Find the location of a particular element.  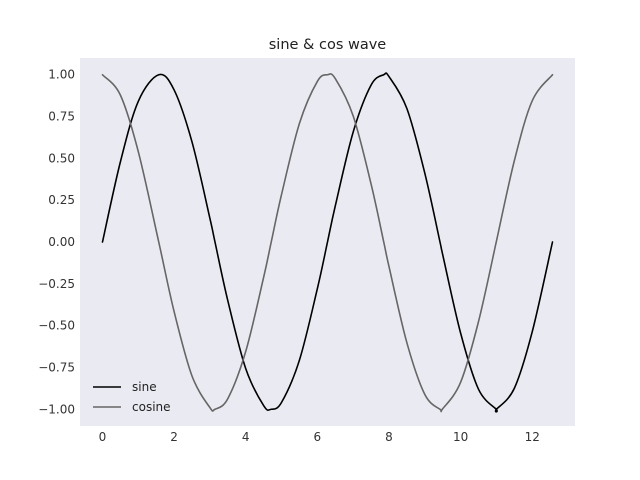

y-tick-label: 0.25 is located at coordinates (61, 200).